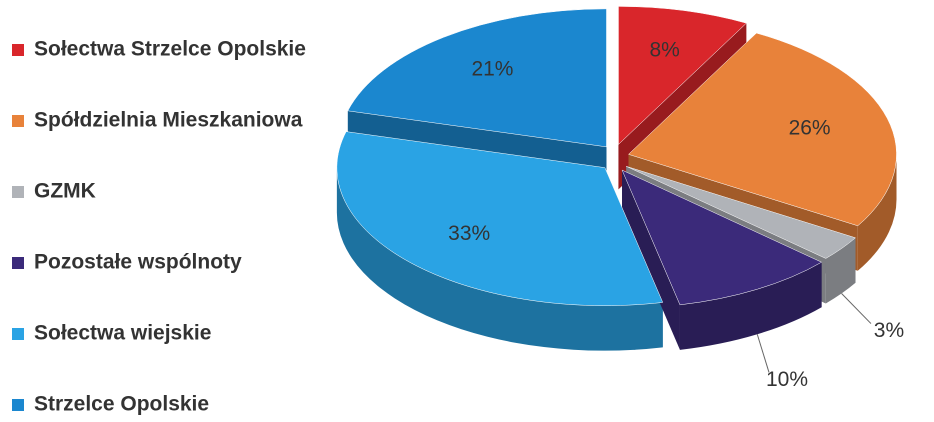 This screenshot has height=422, width=934. What do you see at coordinates (469, 233) in the screenshot?
I see `data-label: 33%` at bounding box center [469, 233].